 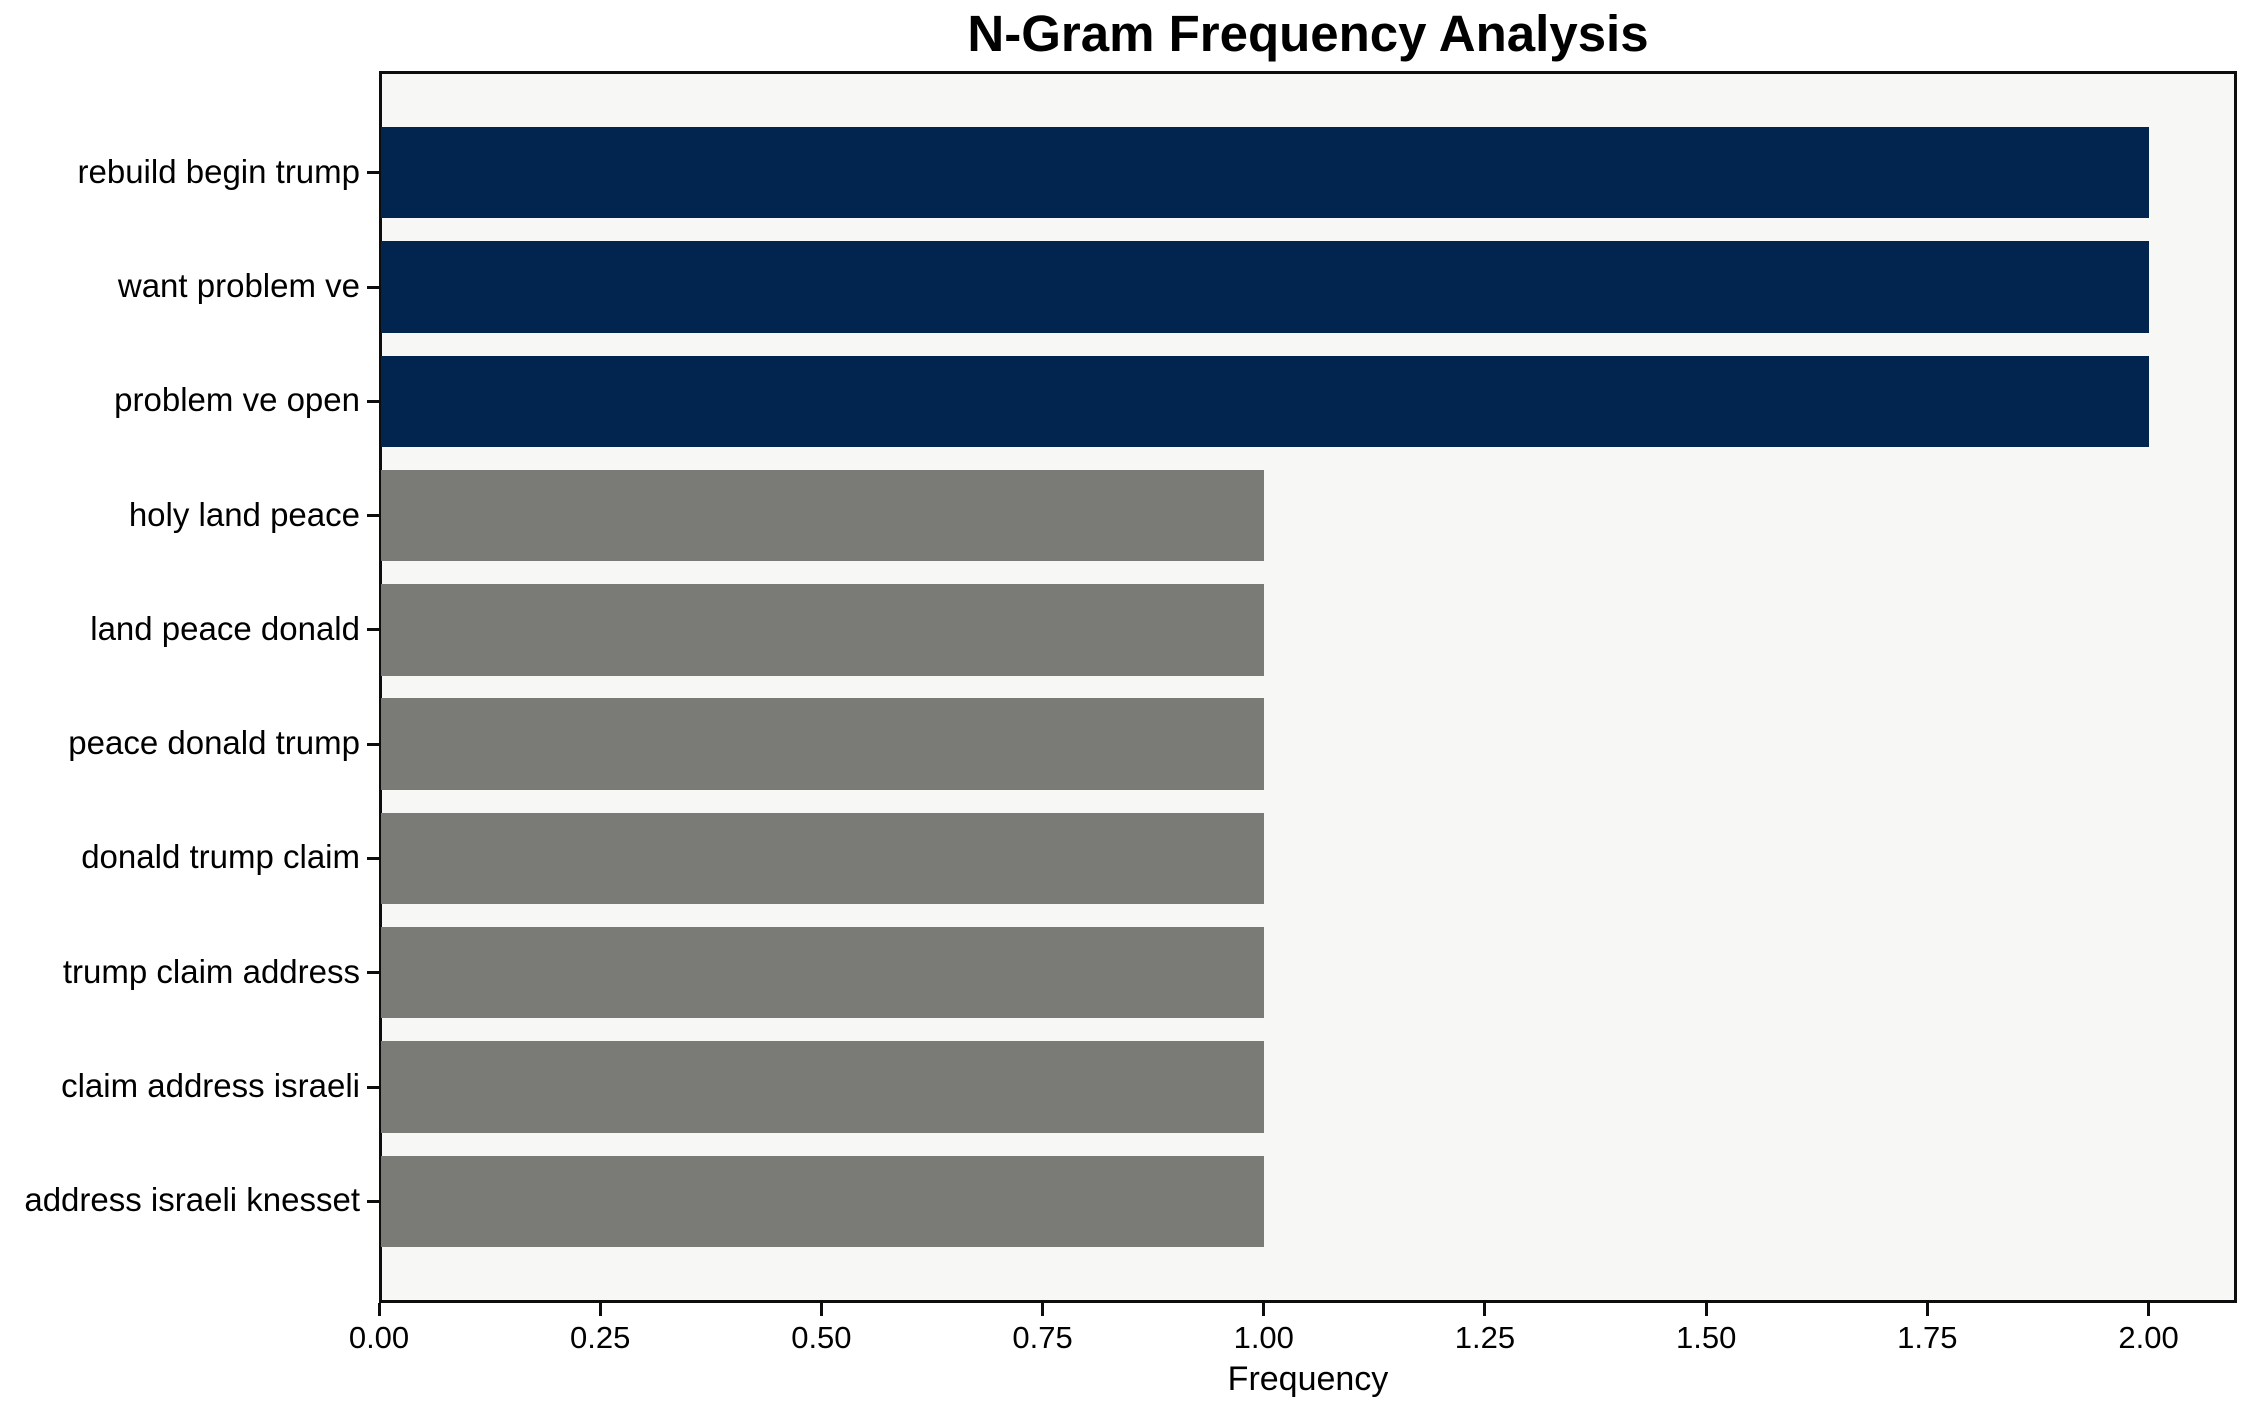 I want to click on y-tick-label: peace donald trump, so click(x=214, y=743).